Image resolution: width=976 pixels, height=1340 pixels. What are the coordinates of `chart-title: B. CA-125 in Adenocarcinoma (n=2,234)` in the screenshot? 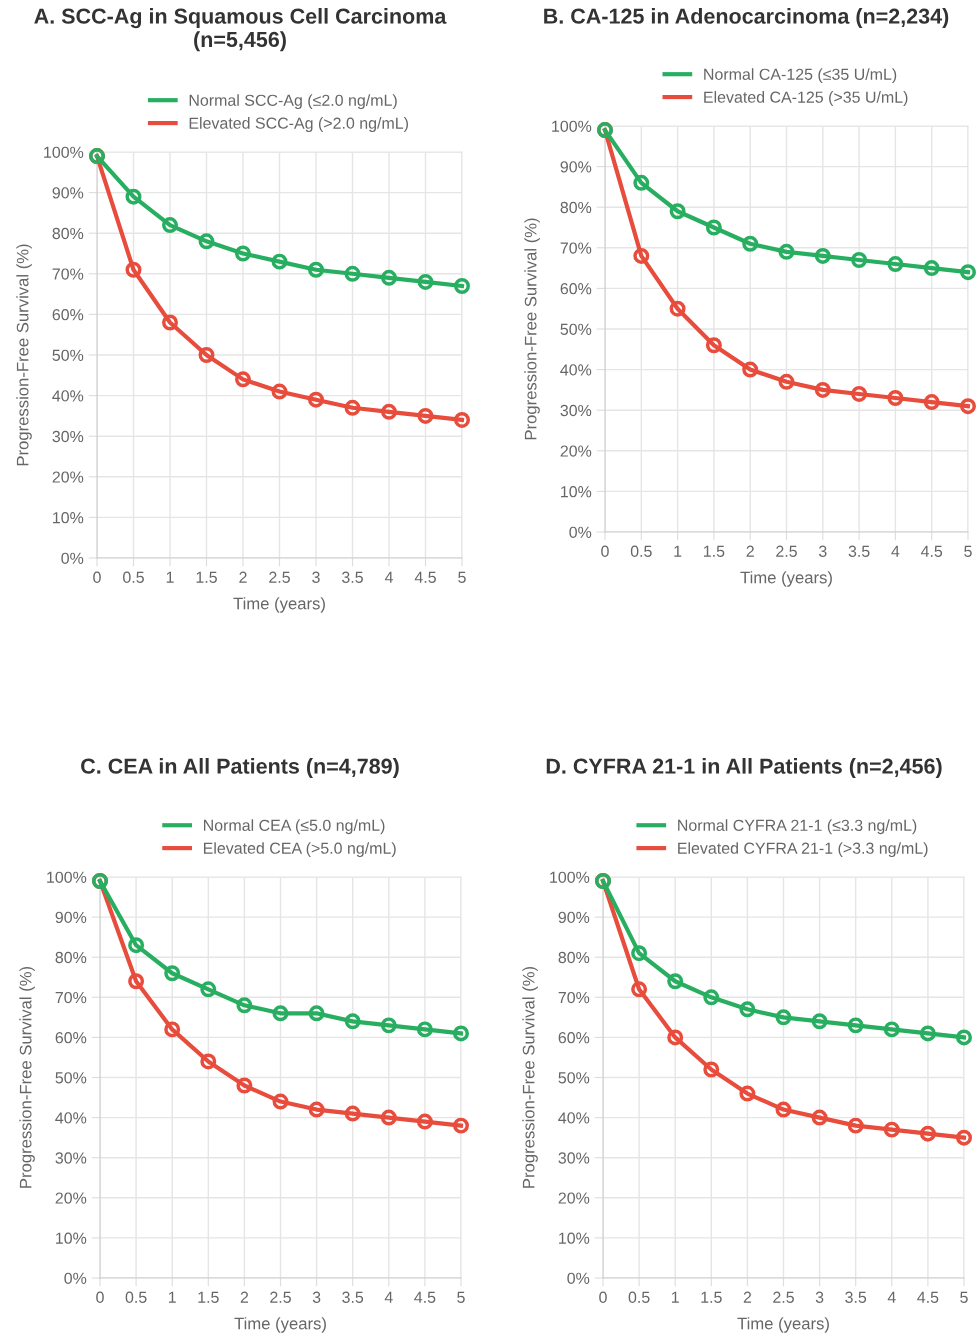 It's located at (746, 18).